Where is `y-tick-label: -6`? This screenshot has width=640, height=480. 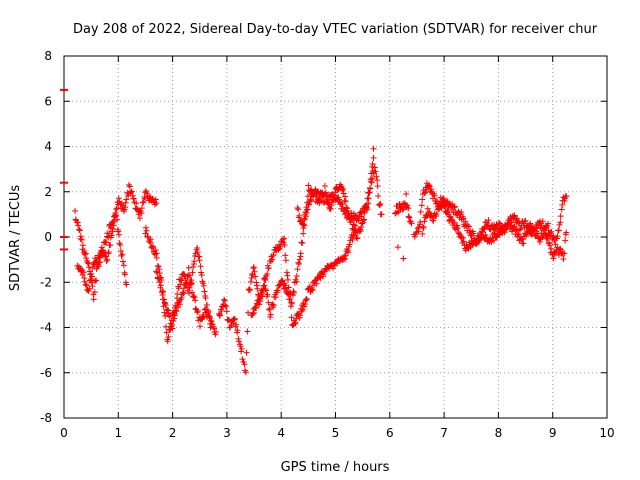 y-tick-label: -6 is located at coordinates (46, 373).